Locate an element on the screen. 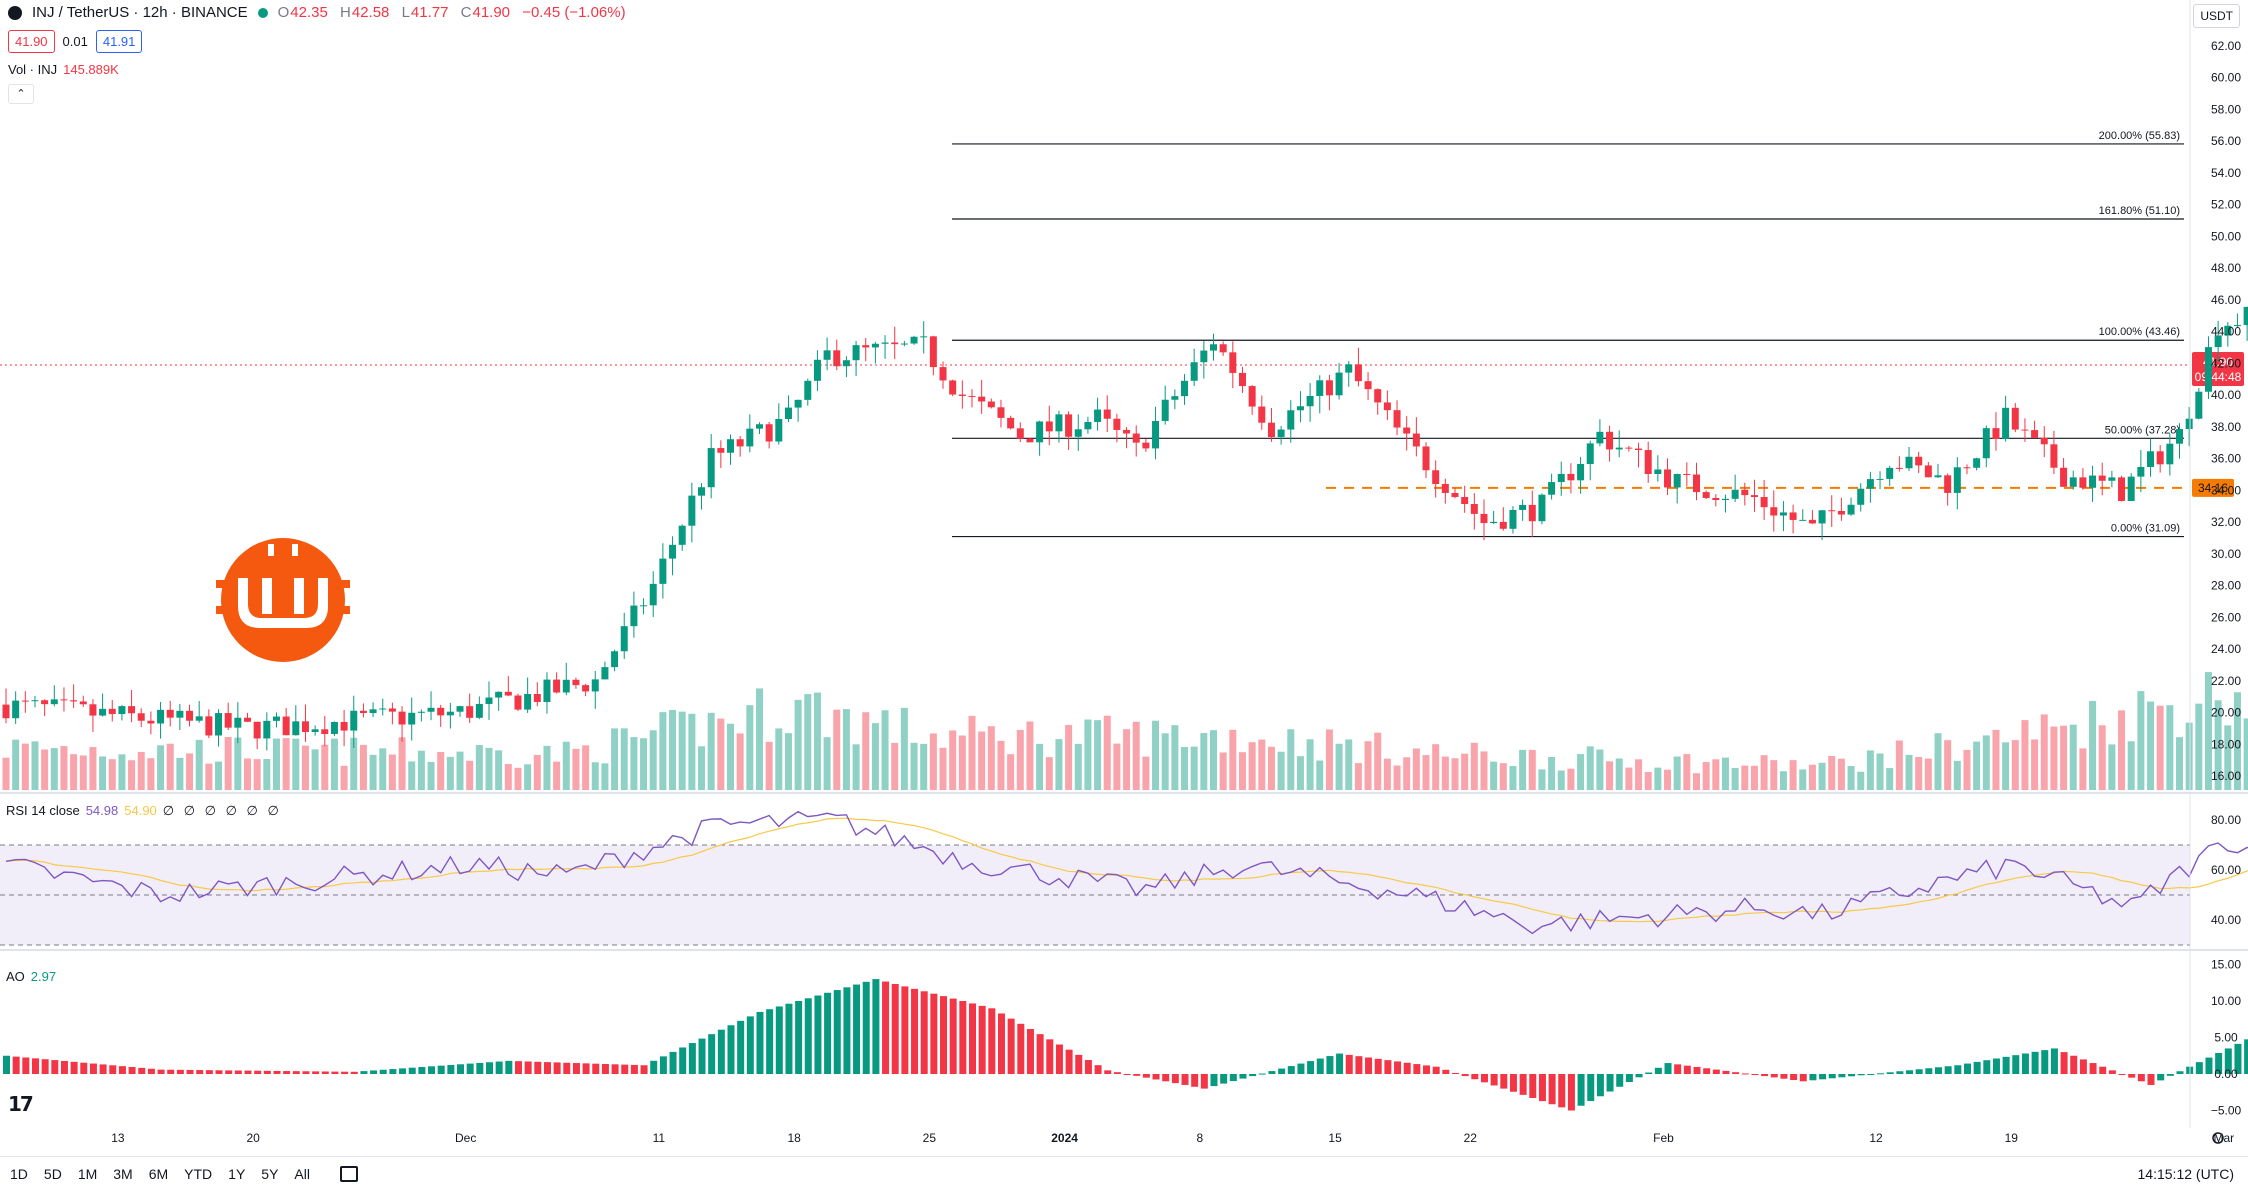 Image resolution: width=2248 pixels, height=1191 pixels. clock: 14:15:12 (UTC) is located at coordinates (2186, 1174).